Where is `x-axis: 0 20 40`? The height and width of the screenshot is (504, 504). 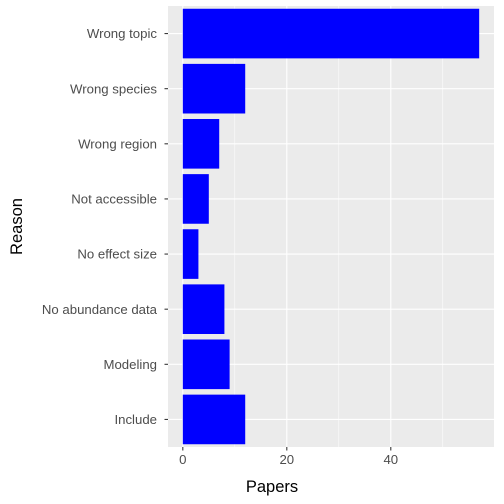 x-axis: 0 20 40 is located at coordinates (288, 457).